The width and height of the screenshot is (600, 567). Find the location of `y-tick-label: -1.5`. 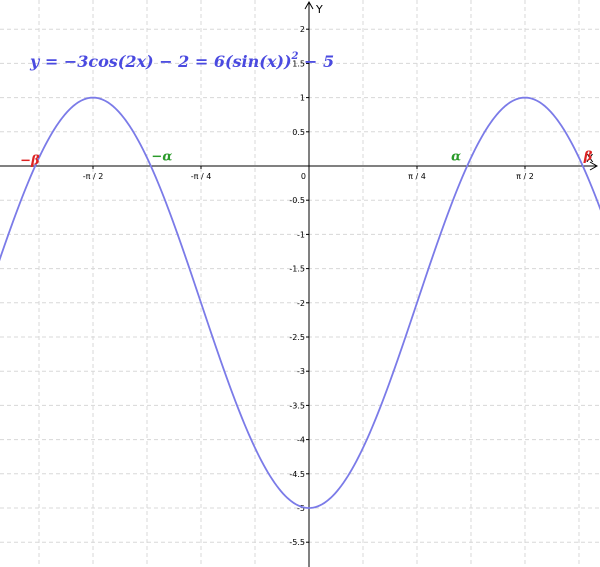

y-tick-label: -1.5 is located at coordinates (297, 269).